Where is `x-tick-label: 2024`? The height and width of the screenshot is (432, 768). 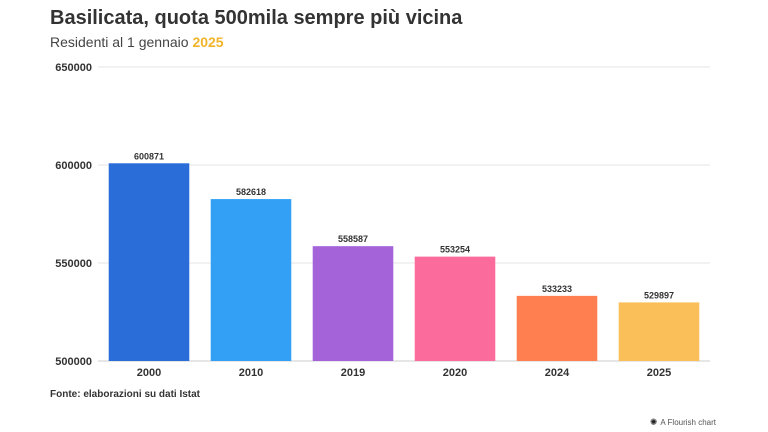 x-tick-label: 2024 is located at coordinates (557, 373).